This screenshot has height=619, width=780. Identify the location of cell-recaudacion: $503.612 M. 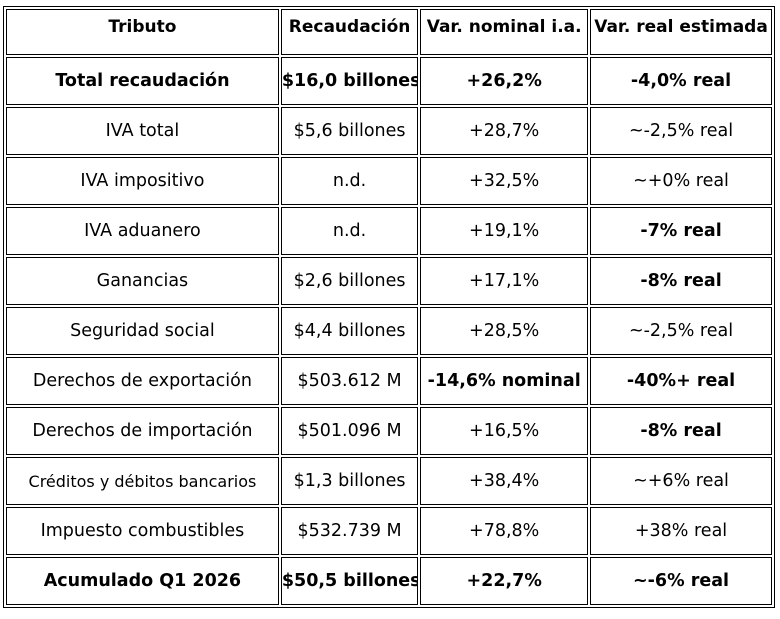
(349, 381).